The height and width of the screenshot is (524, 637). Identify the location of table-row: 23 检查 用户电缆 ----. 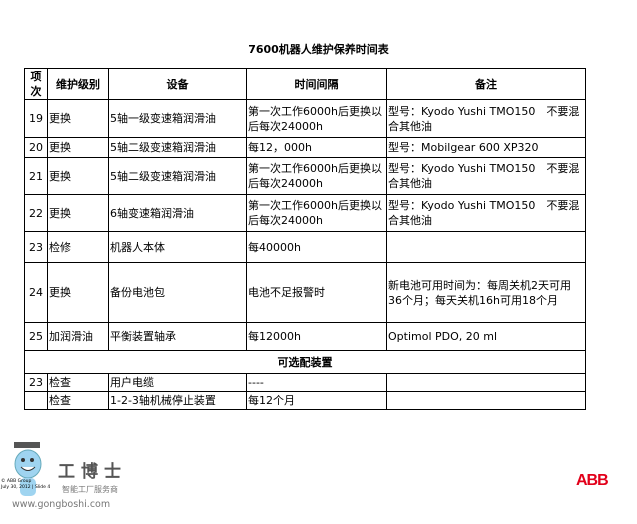
(305, 382).